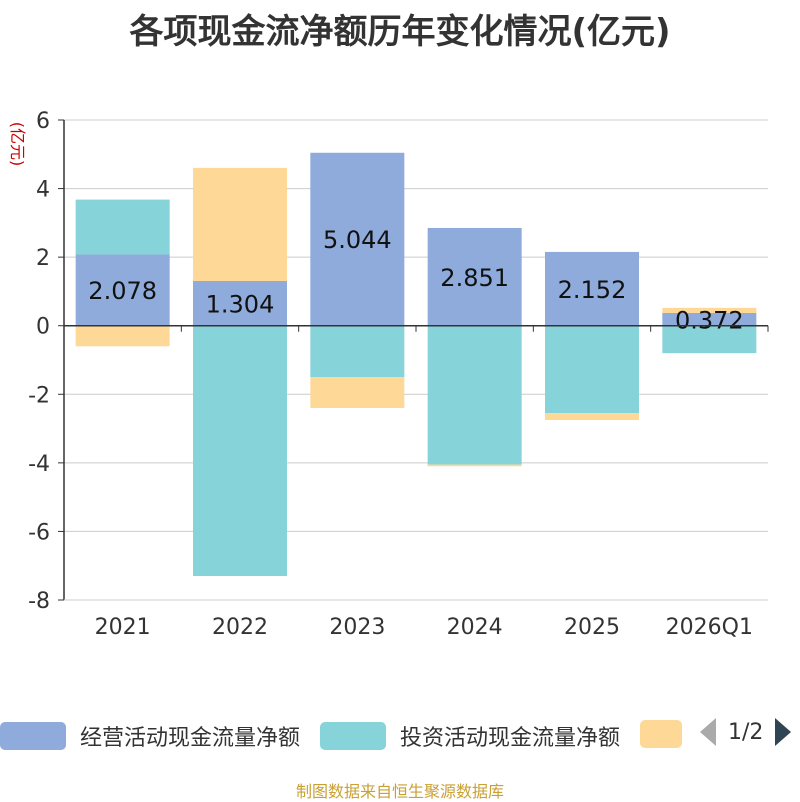  Describe the element at coordinates (475, 627) in the screenshot. I see `x-tick-label: 2024` at that location.